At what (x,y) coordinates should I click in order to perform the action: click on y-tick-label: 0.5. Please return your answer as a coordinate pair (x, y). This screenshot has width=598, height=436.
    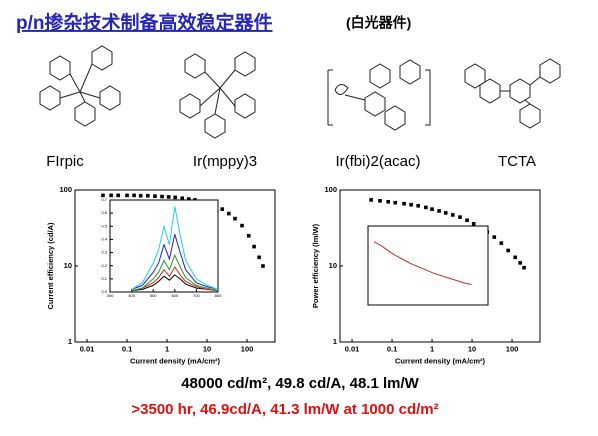
    Looking at the image, I should click on (104, 225).